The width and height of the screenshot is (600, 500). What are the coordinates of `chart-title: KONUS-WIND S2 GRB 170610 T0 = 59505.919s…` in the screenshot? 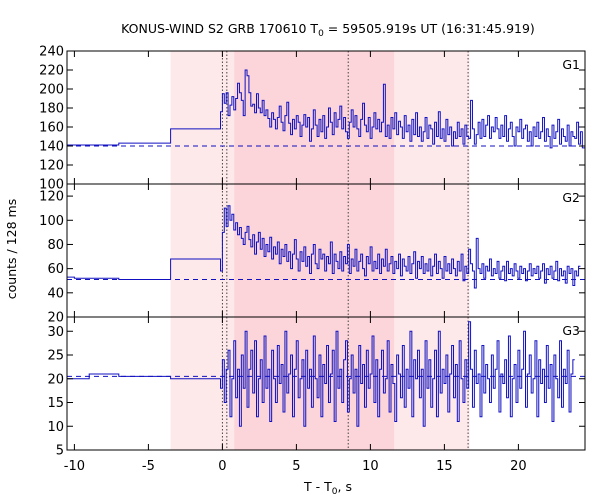 It's located at (328, 30).